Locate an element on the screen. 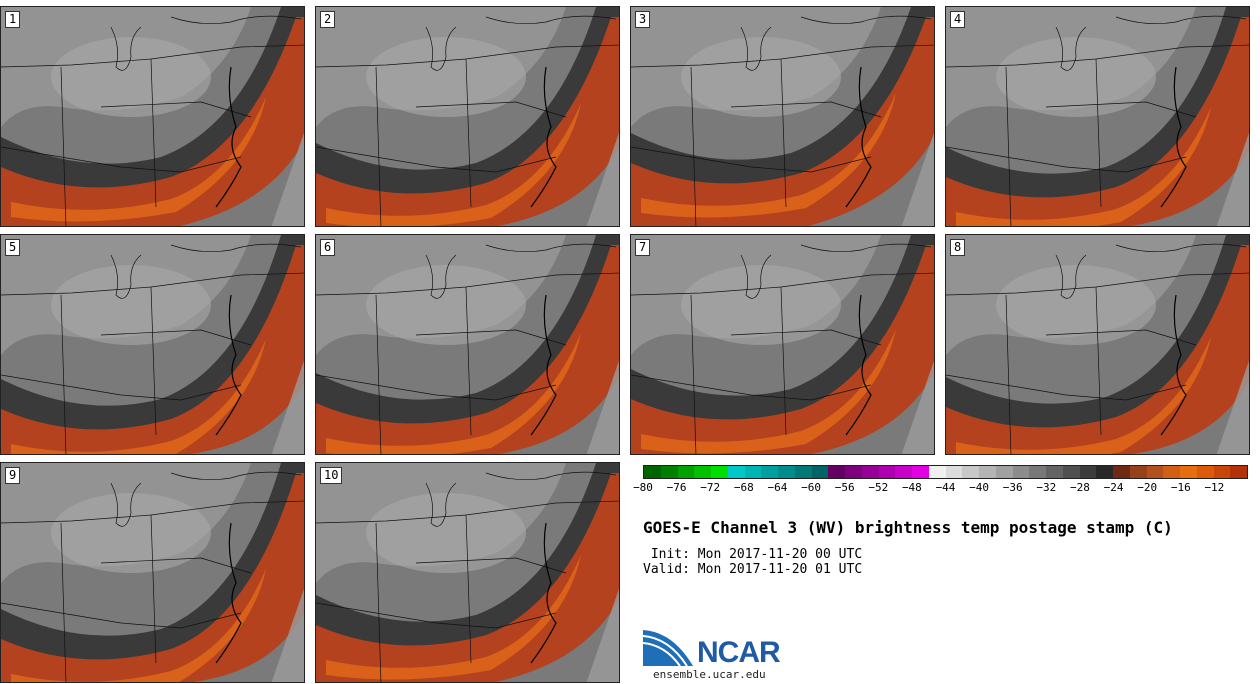 The height and width of the screenshot is (684, 1260). tick-label: −52 is located at coordinates (878, 487).